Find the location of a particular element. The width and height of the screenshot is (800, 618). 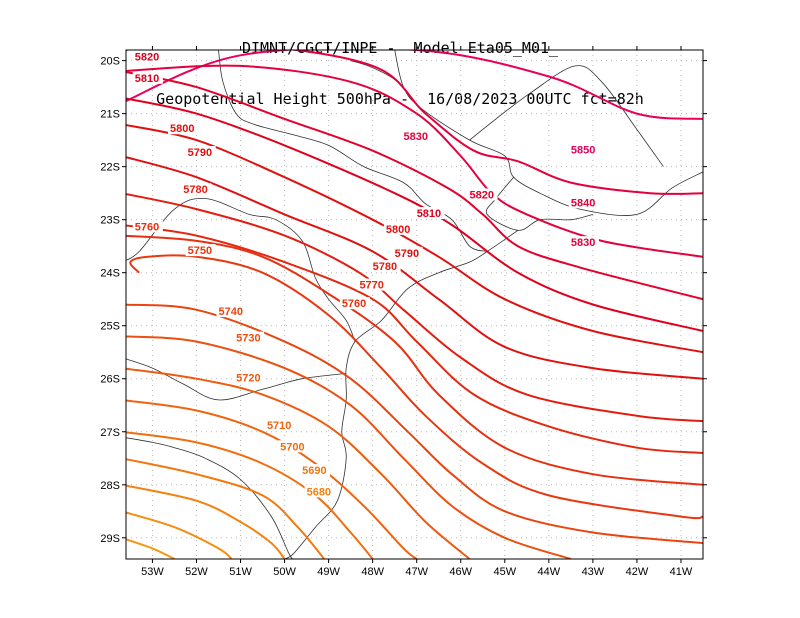

contour-label: 5840 is located at coordinates (583, 203).